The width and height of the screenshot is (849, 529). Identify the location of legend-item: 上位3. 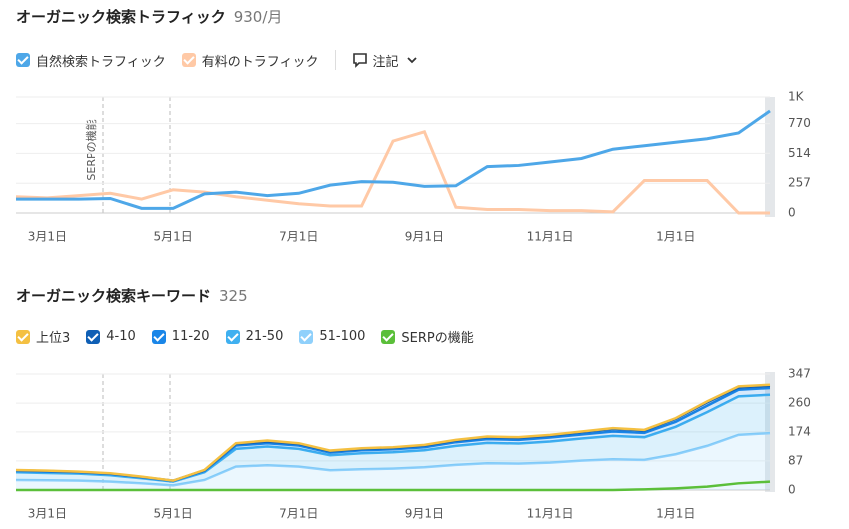
(43, 336).